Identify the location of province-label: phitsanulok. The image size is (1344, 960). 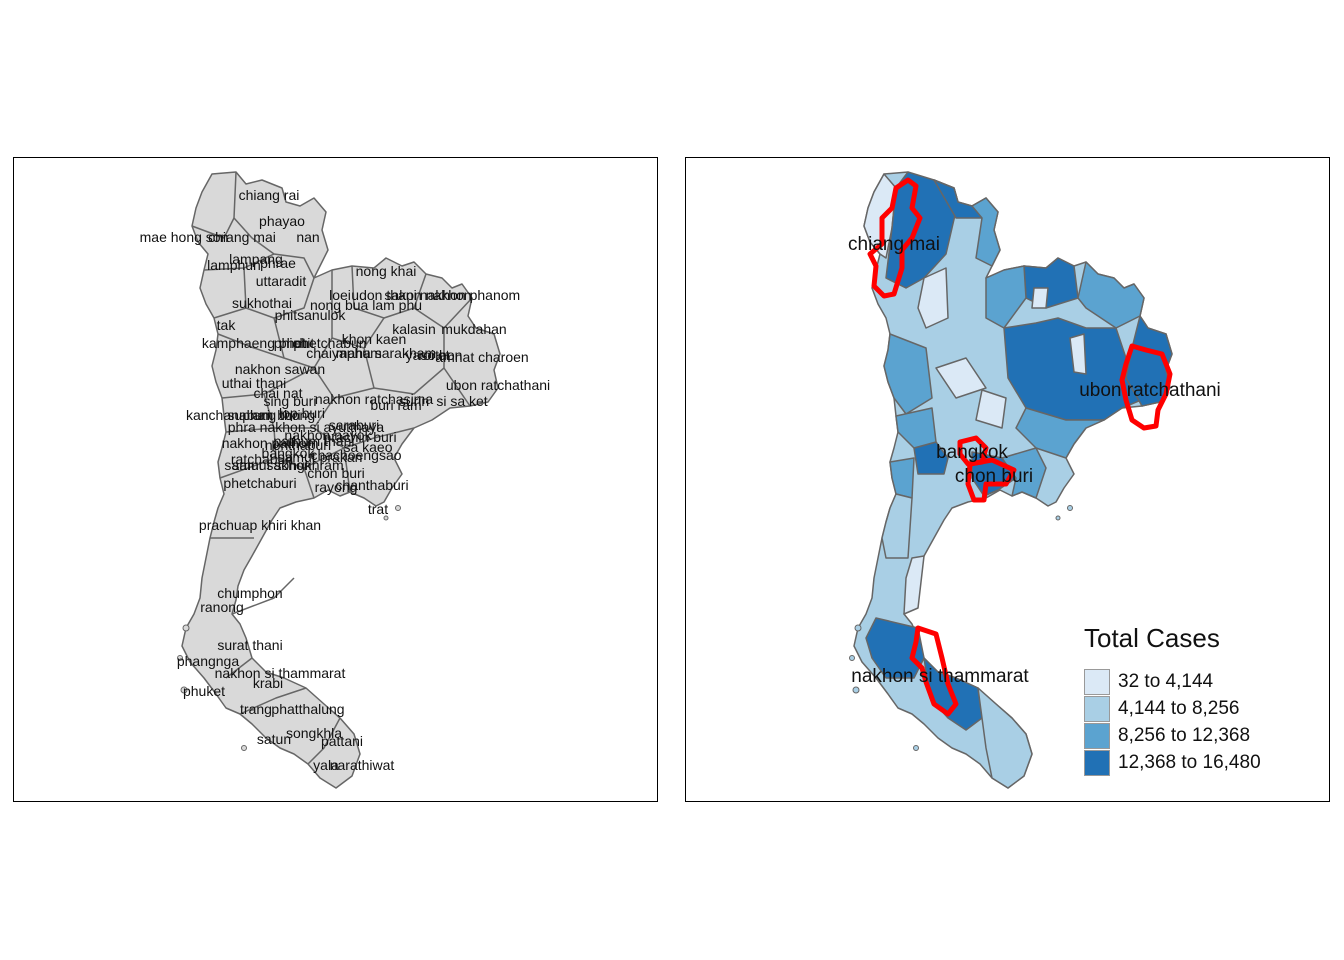
(311, 315).